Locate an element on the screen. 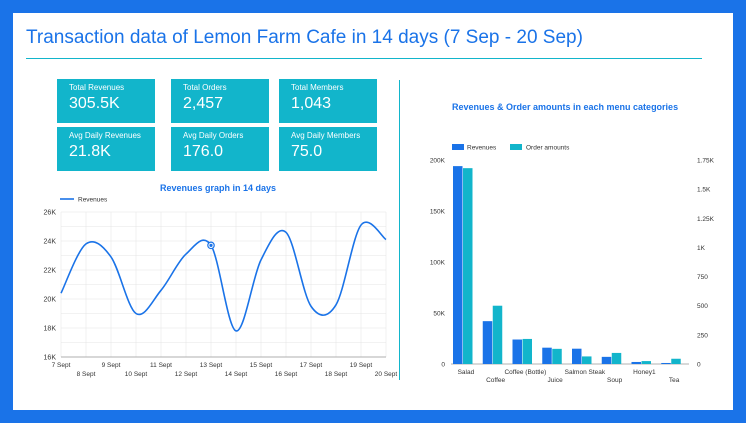  bar-chart-right-tick: 500 is located at coordinates (702, 306).